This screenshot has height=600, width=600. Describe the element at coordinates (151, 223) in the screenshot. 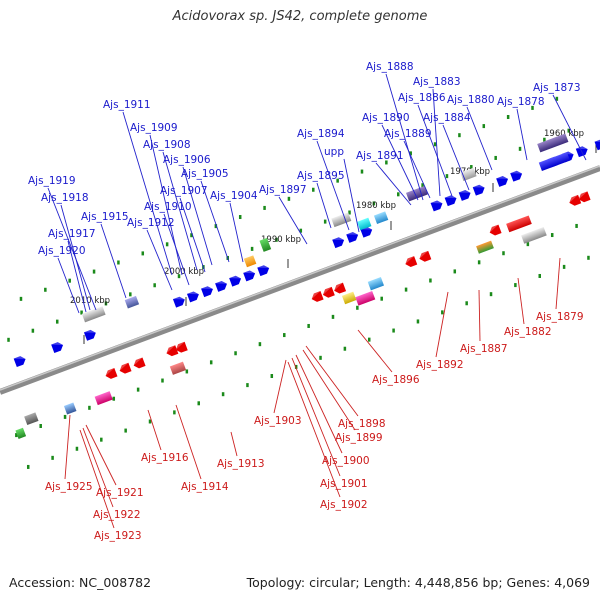

I see `forward-gene-label: Ajs_1912` at that location.